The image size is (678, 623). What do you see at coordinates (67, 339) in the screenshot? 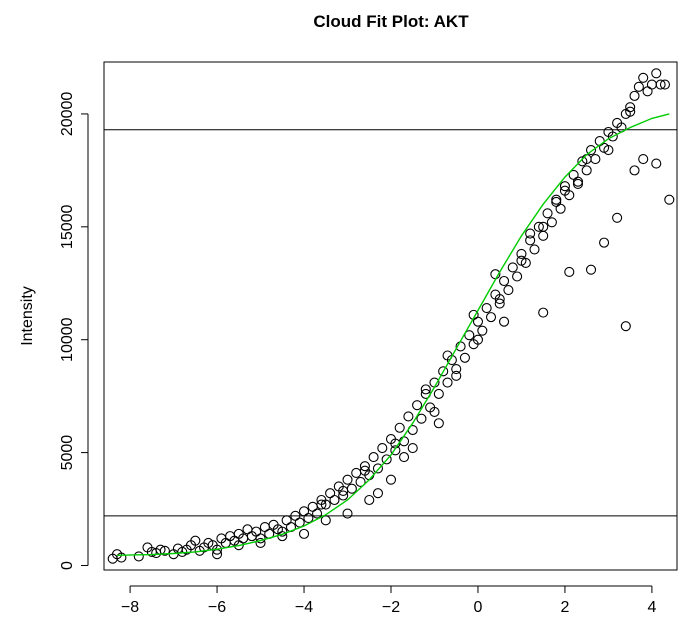
I see `y-tick-label: 10000` at bounding box center [67, 339].